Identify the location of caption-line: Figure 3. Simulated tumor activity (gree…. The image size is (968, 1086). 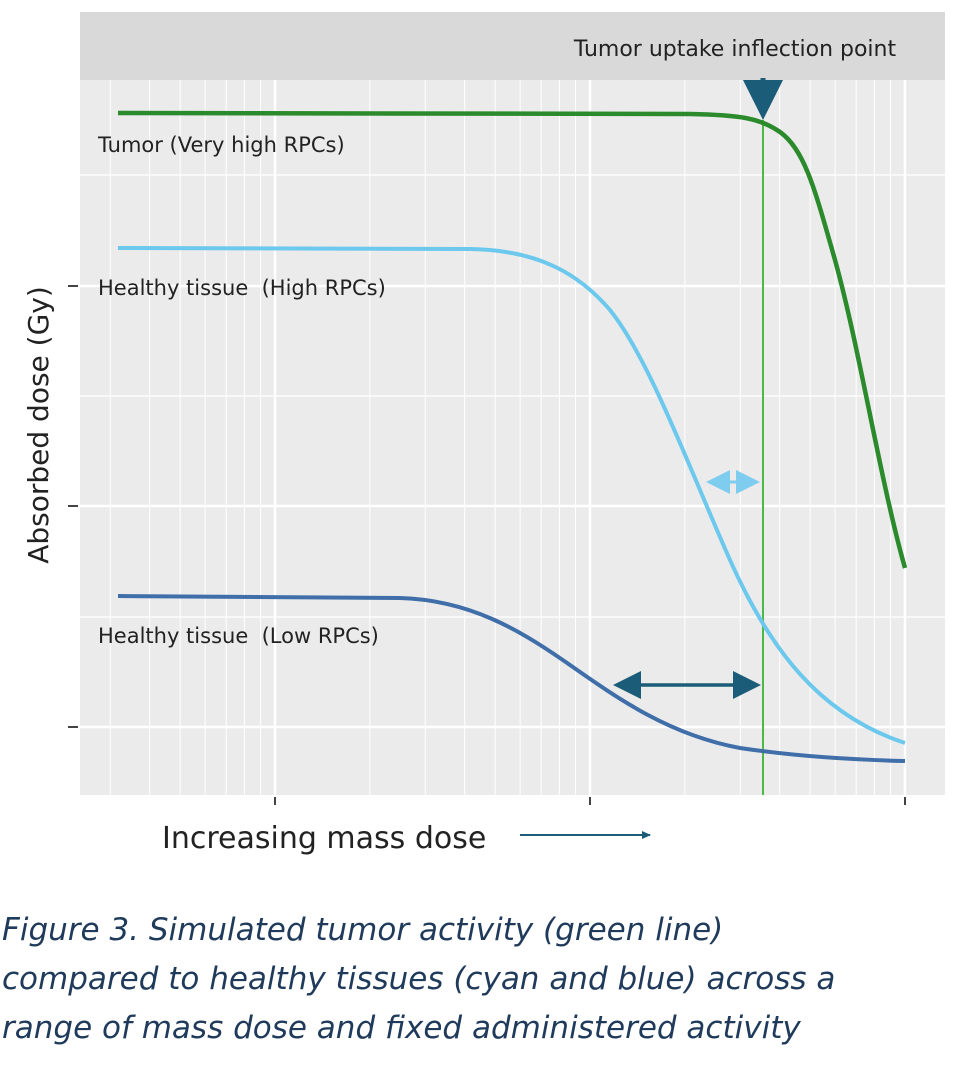
(362, 930).